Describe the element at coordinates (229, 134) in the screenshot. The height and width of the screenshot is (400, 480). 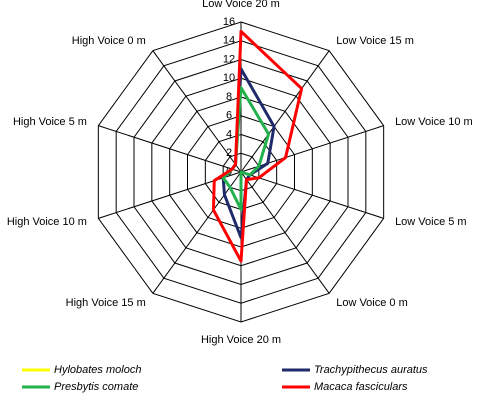
I see `r-tick-label: 4` at that location.